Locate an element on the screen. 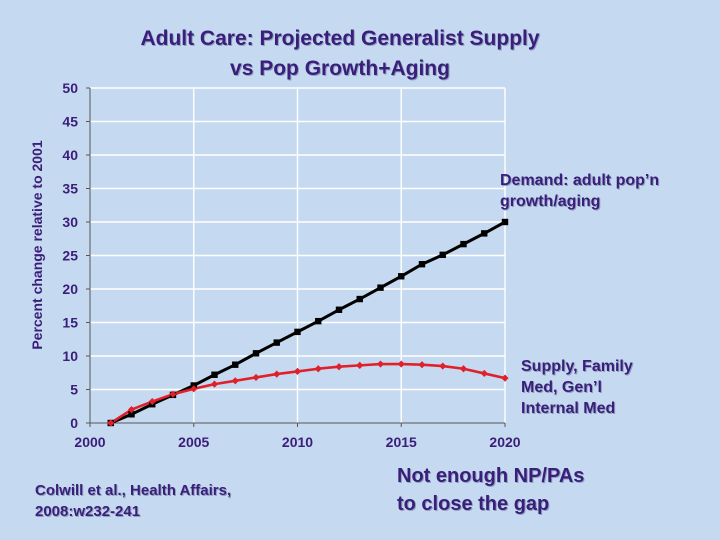 Image resolution: width=720 pixels, height=540 pixels. x-tick-label-2010: 2010 is located at coordinates (297, 442).